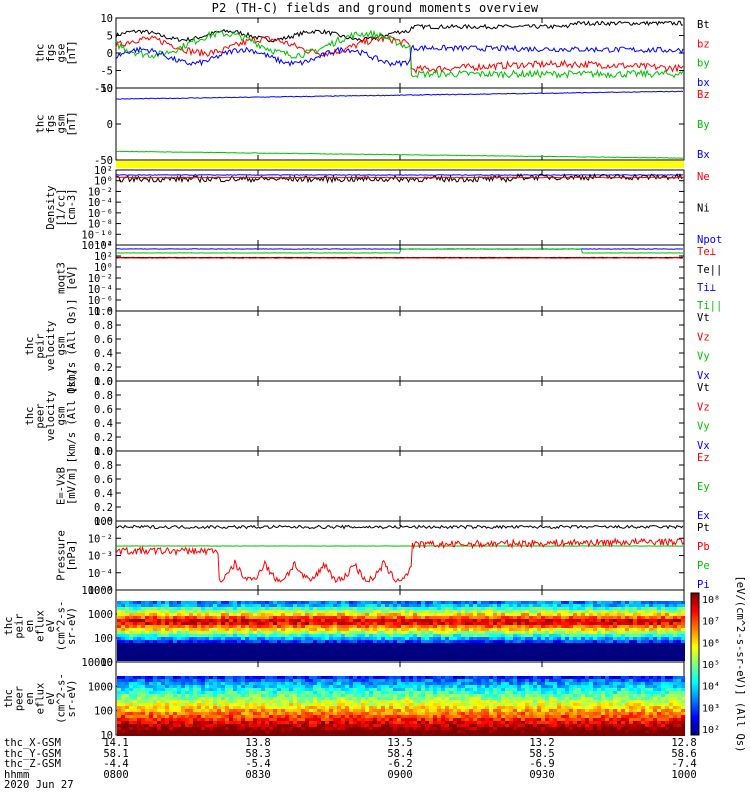 This screenshot has height=800, width=750. I want to click on ytick-label-pressure: 10⁰, so click(103, 522).